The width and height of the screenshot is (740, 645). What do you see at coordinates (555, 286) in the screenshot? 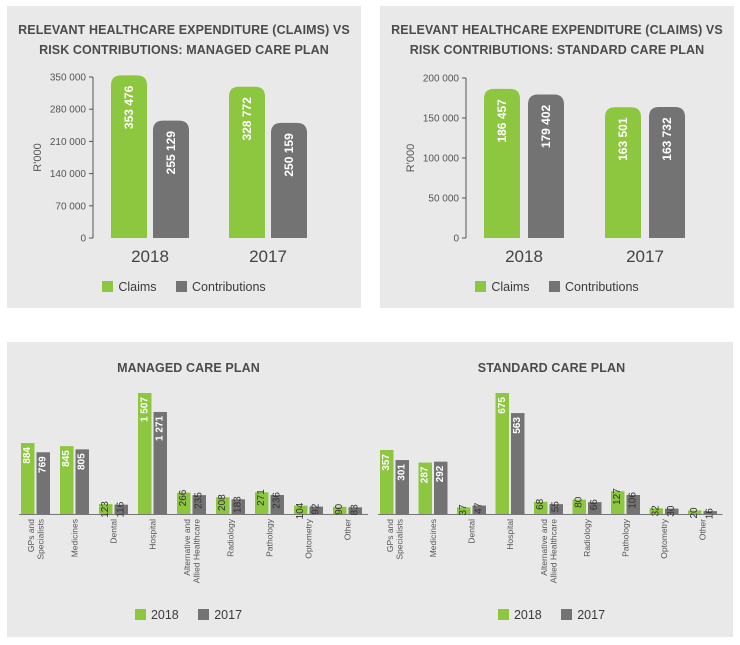
I see `legend-swatch-contributions` at bounding box center [555, 286].